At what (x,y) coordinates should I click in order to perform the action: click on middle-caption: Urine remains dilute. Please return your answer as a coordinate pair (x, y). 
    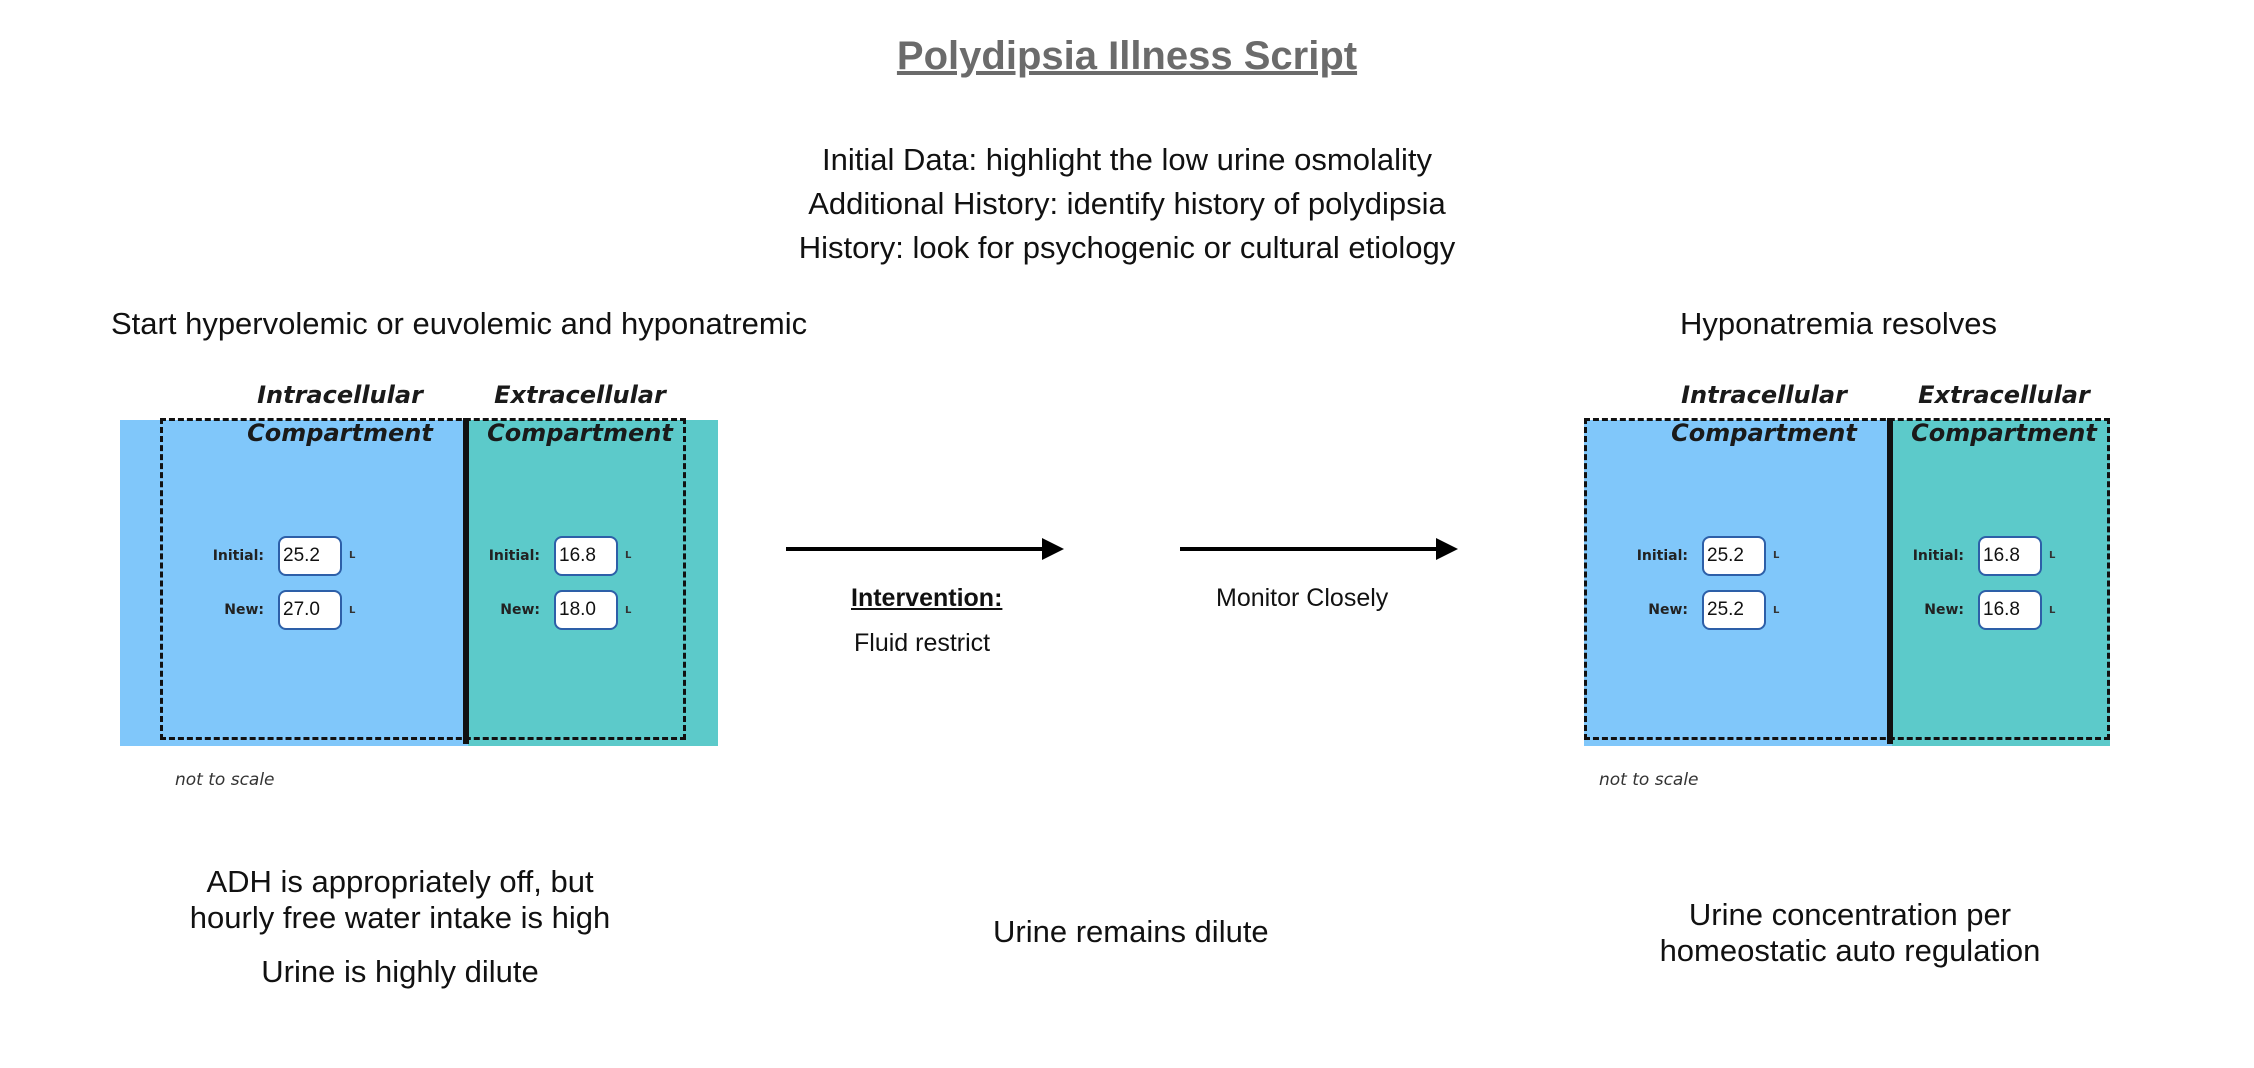
    Looking at the image, I should click on (1131, 931).